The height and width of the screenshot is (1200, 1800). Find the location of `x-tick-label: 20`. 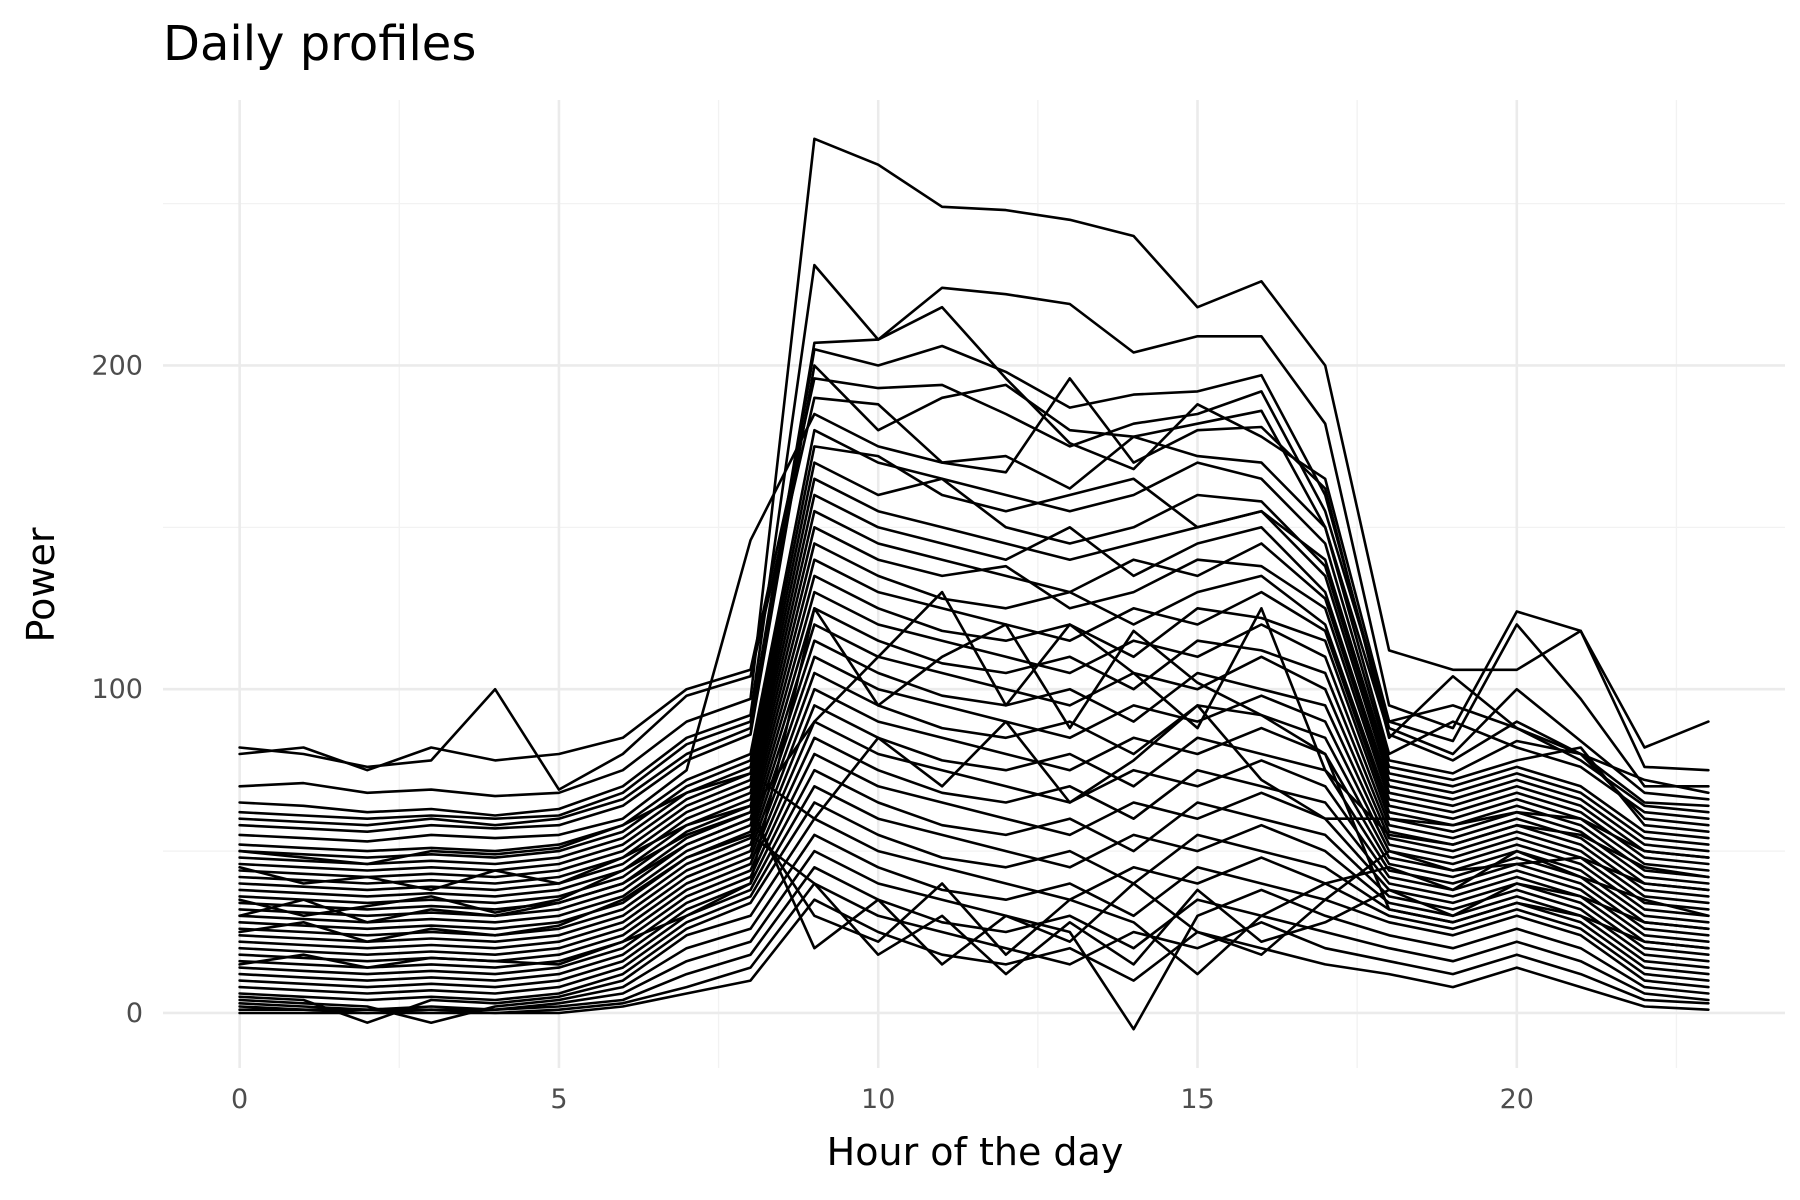

x-tick-label: 20 is located at coordinates (1517, 1099).